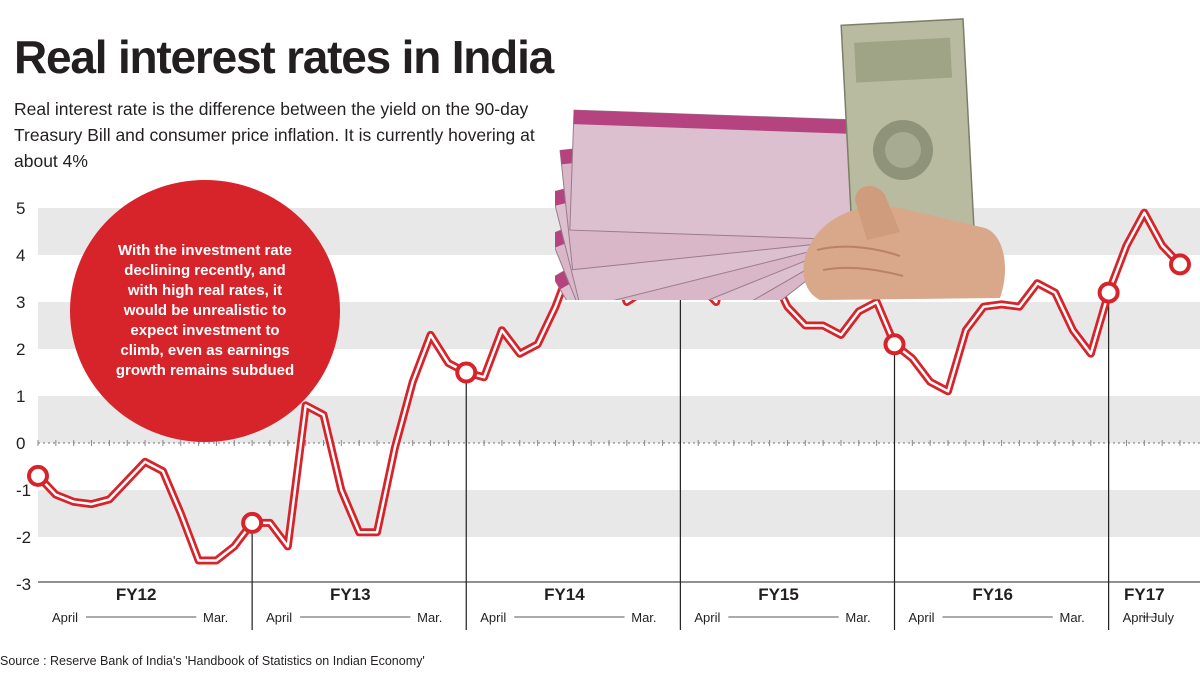  What do you see at coordinates (765, 159) in the screenshot?
I see `banknote-fan-icon` at bounding box center [765, 159].